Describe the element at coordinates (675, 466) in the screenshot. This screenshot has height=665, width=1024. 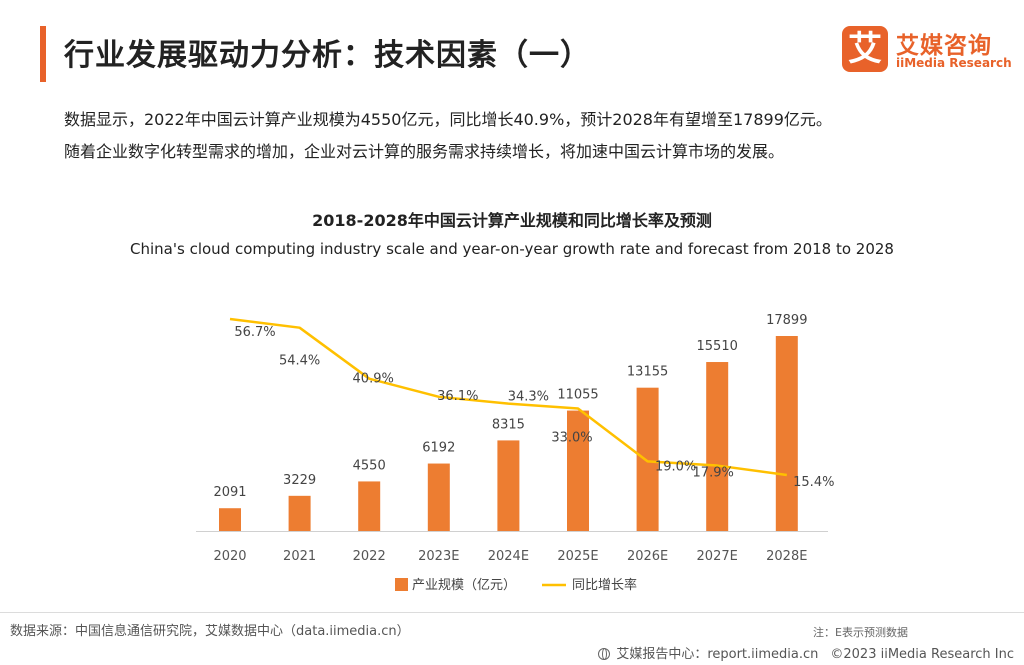
I see `growth-rate-label: 19.0%` at that location.